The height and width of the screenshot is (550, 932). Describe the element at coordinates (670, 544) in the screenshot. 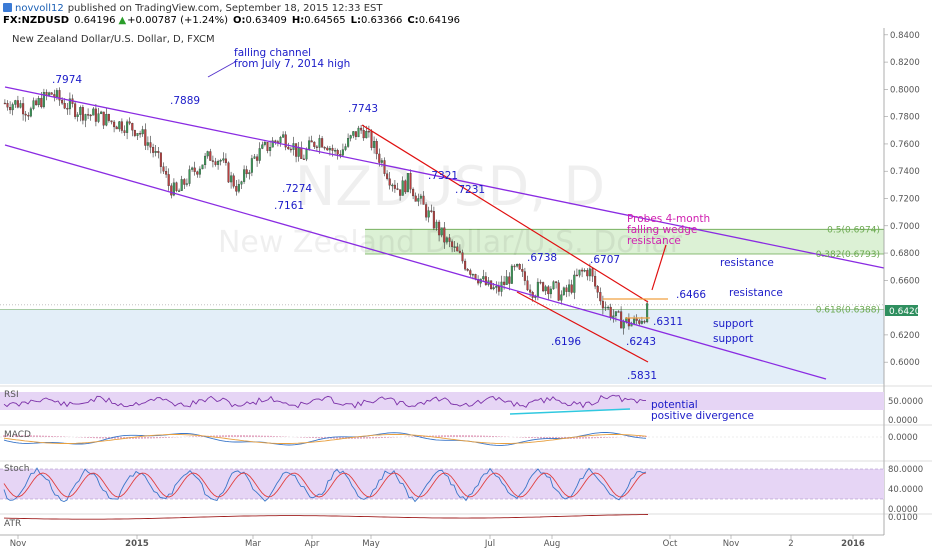

I see `x-tick-label: Oct` at that location.